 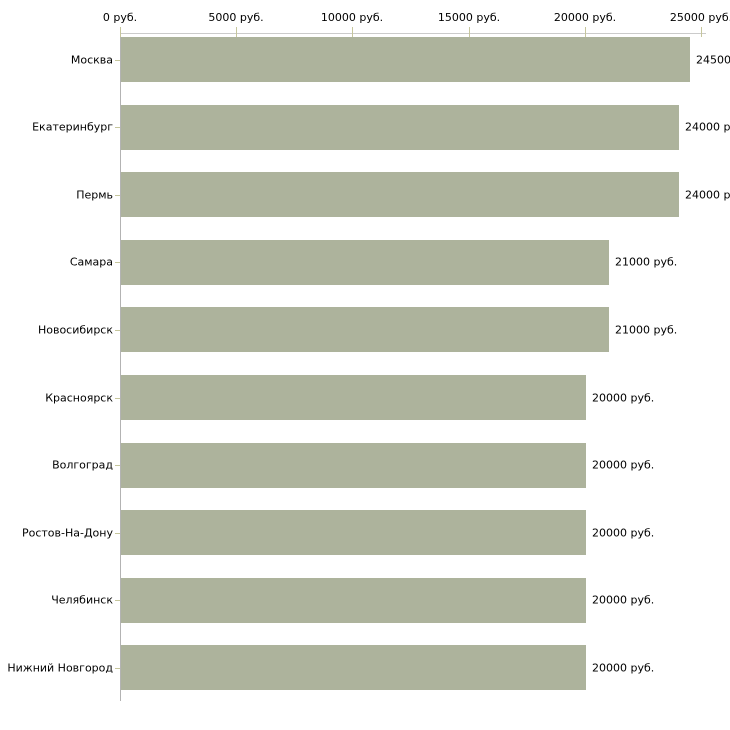 I want to click on category-label: Нижний Новгород, so click(x=60, y=668).